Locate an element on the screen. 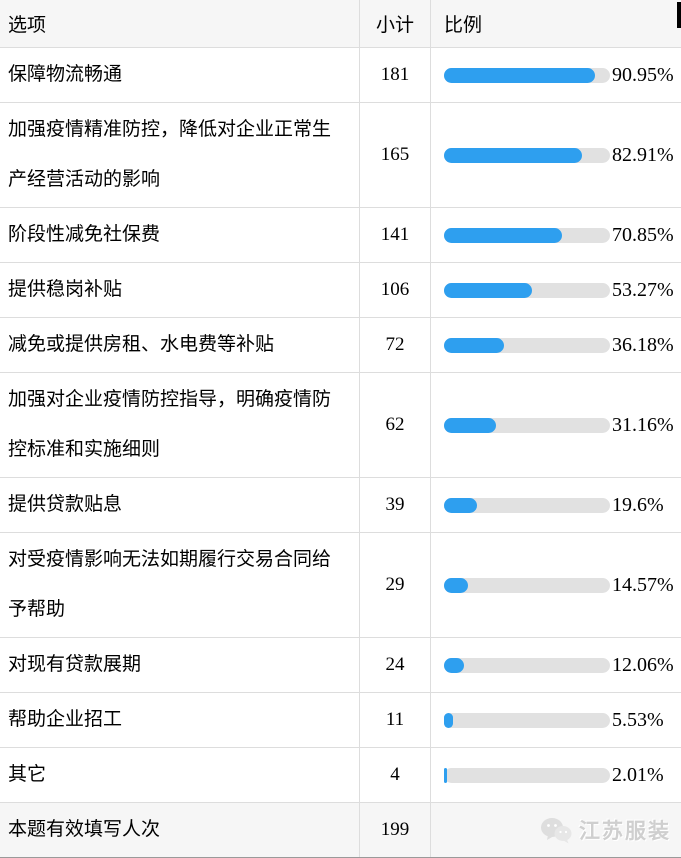 Image resolution: width=681 pixels, height=858 pixels. ratio-percent-label: 90.95% is located at coordinates (643, 74).